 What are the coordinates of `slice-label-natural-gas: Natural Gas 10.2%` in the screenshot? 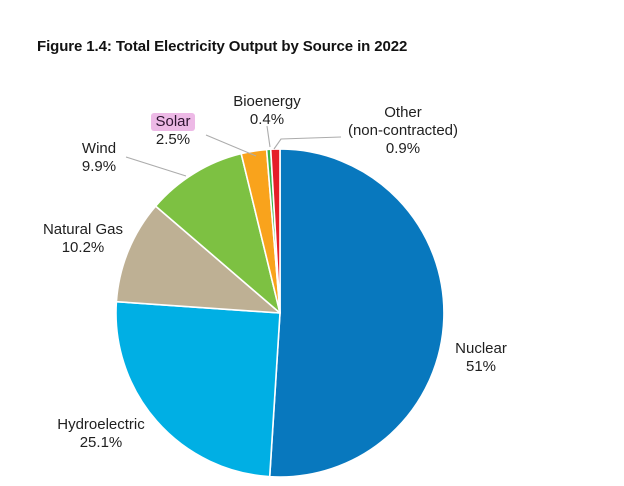 It's located at (83, 239).